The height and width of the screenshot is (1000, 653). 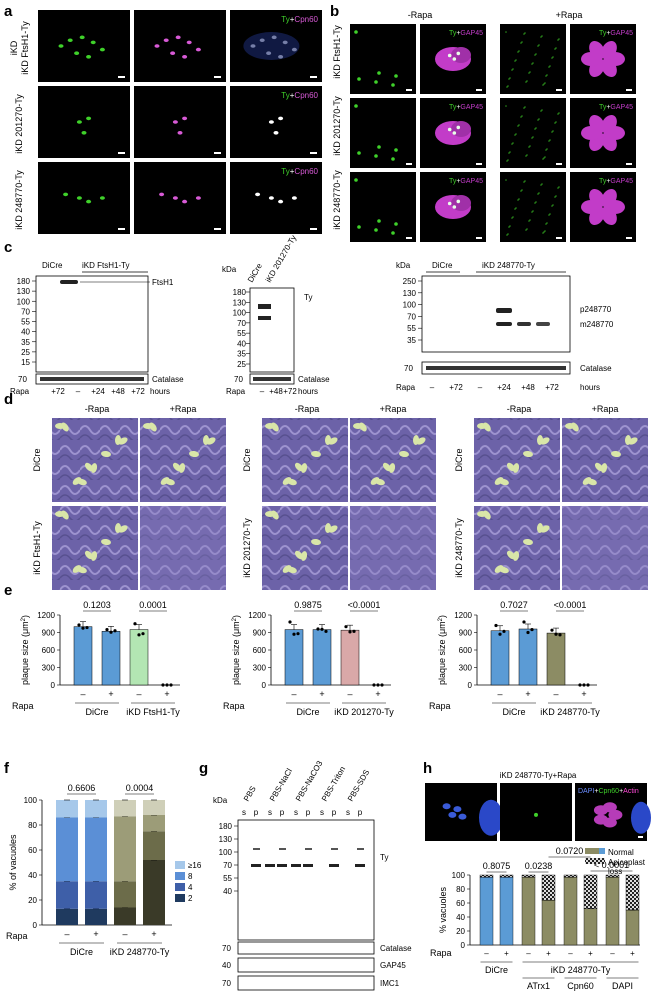 What do you see at coordinates (226, 839) in the screenshot?
I see `mw-marker: 130` at bounding box center [226, 839].